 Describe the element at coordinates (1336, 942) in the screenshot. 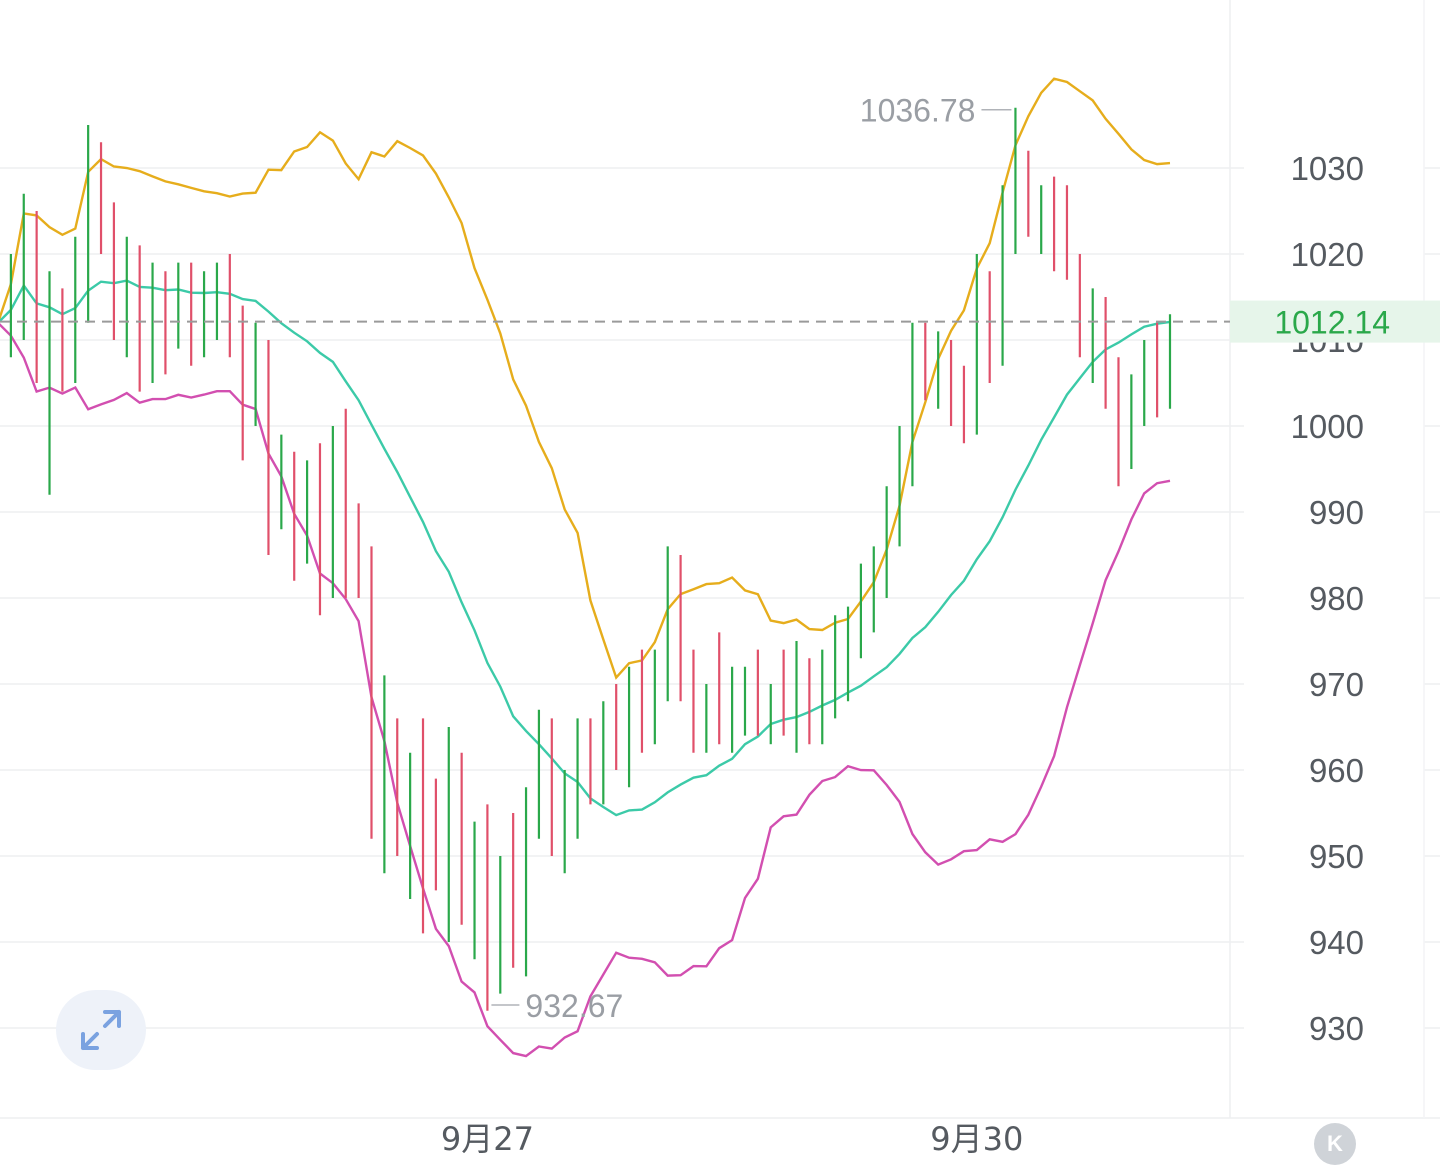

I see `y-tick-label: 940` at that location.